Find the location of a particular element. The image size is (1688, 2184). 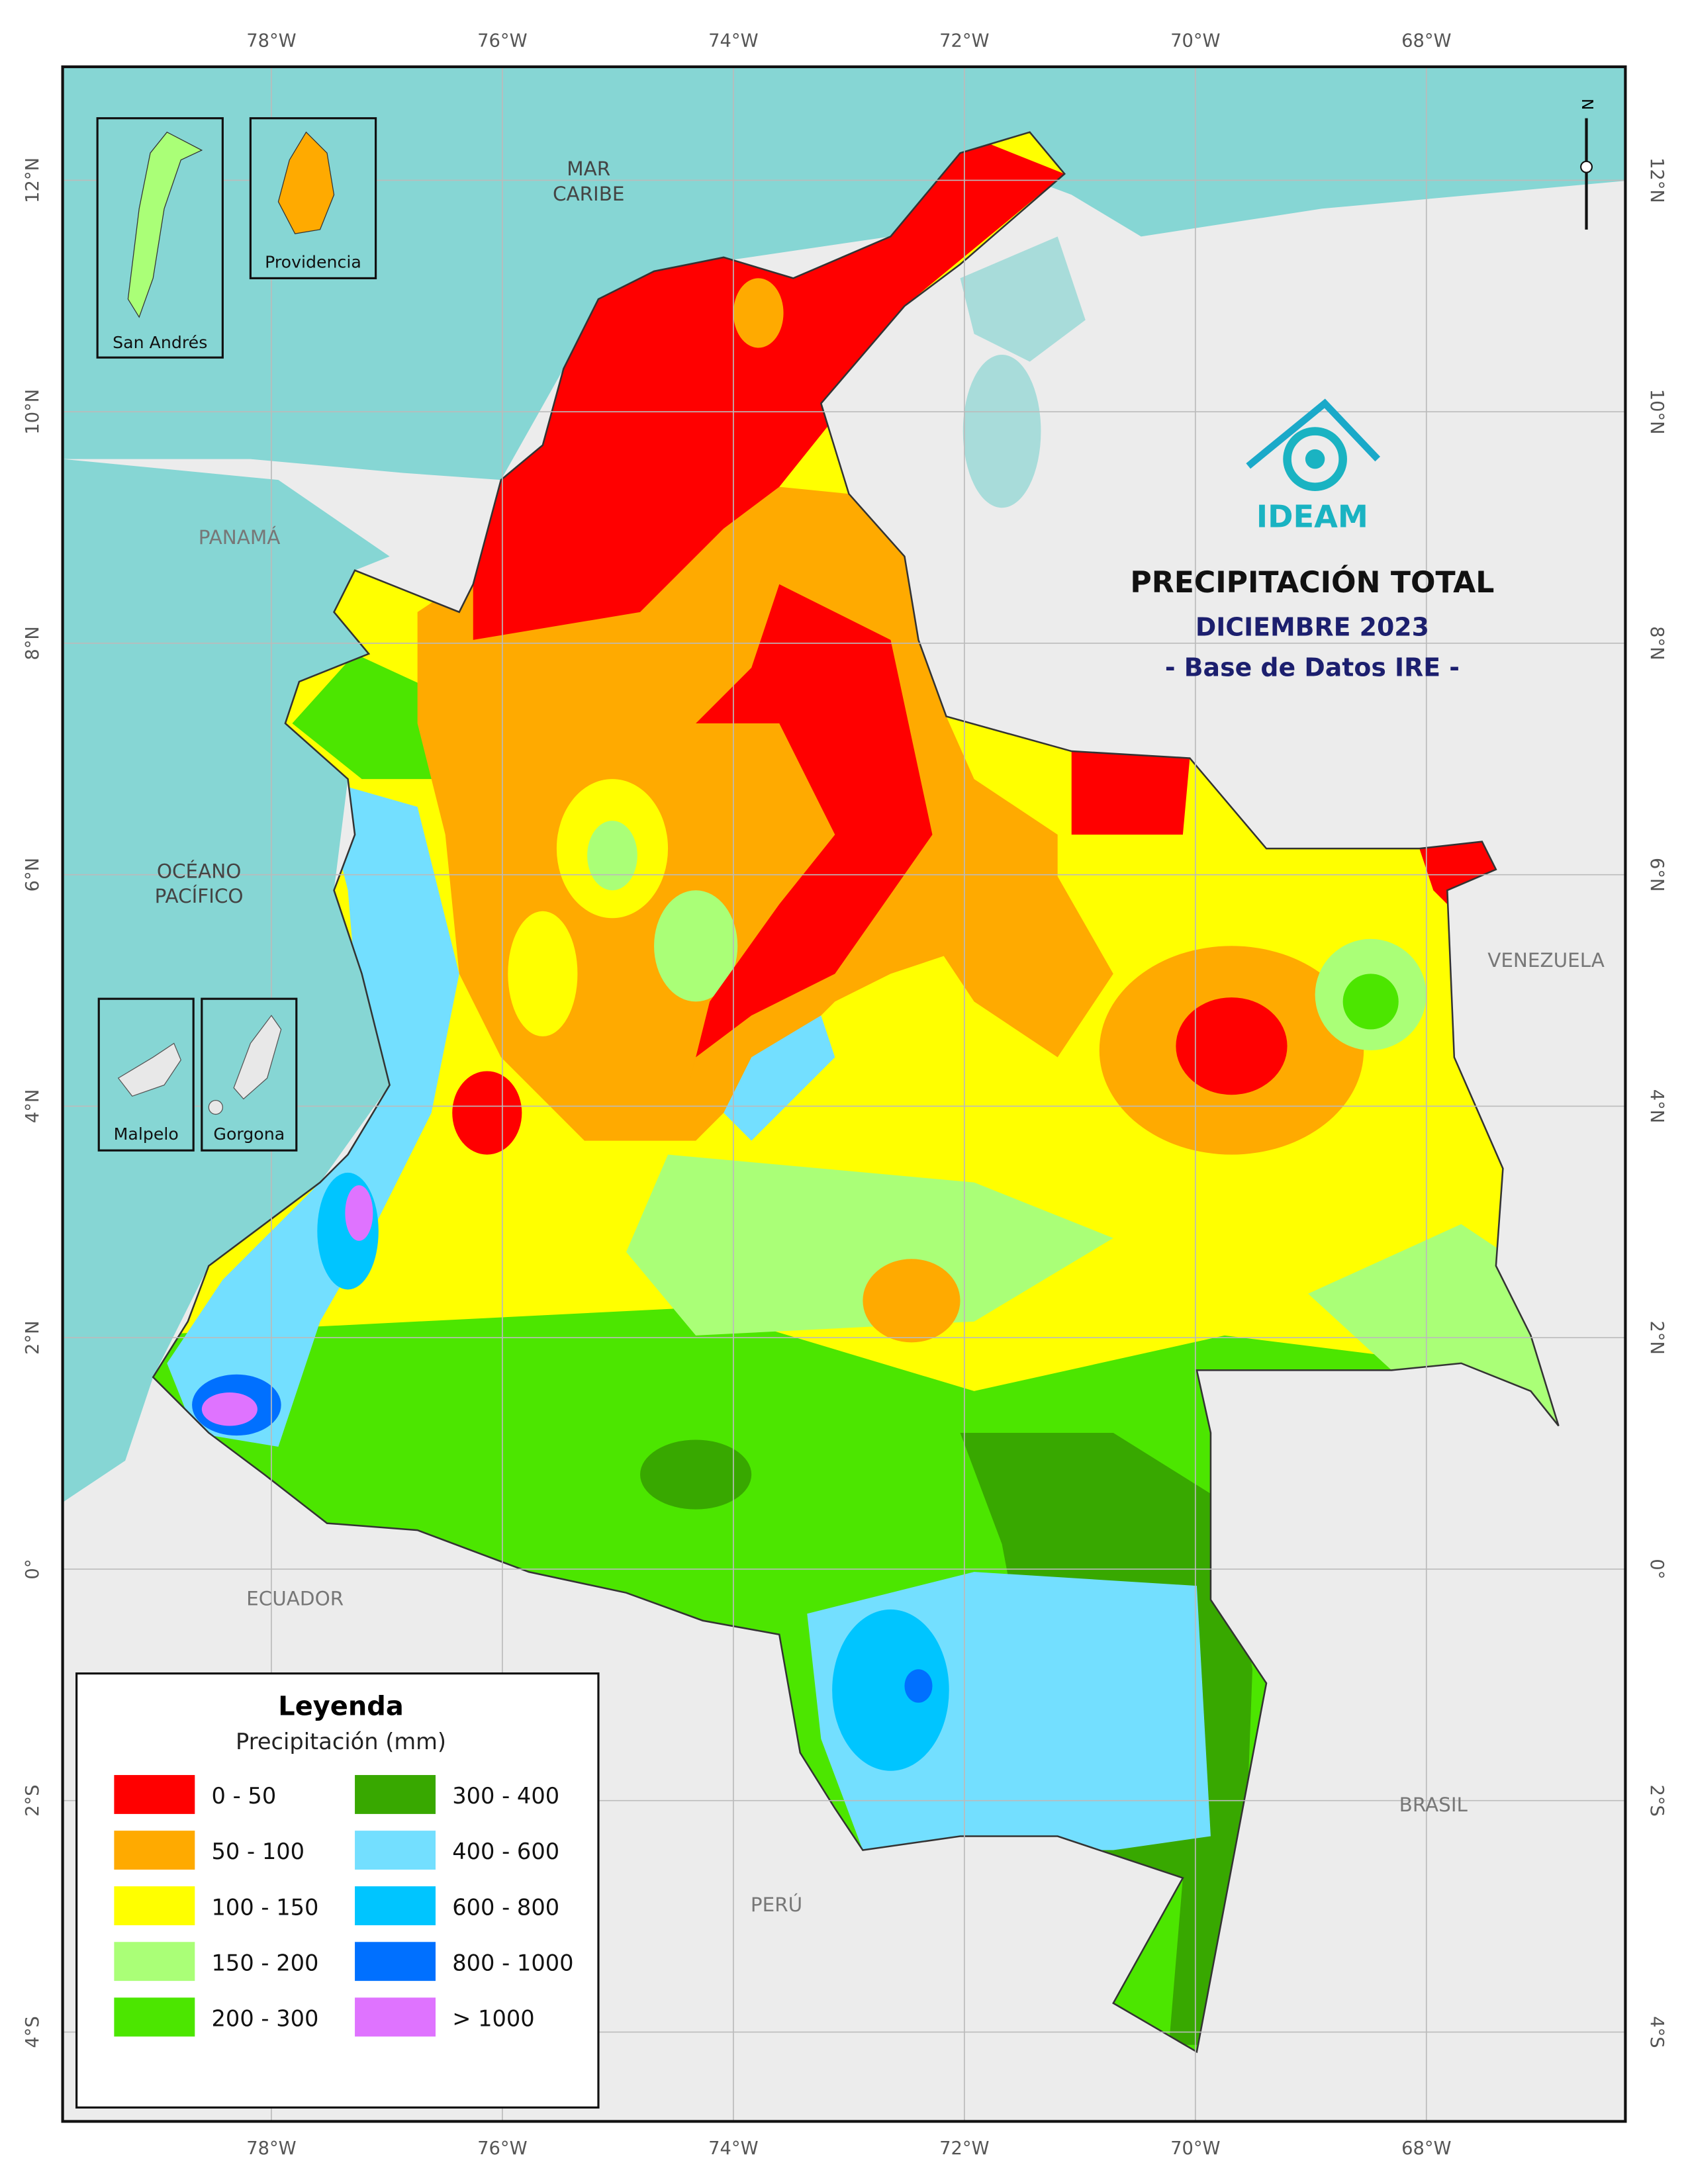

inset-label: Providencia is located at coordinates (313, 261).